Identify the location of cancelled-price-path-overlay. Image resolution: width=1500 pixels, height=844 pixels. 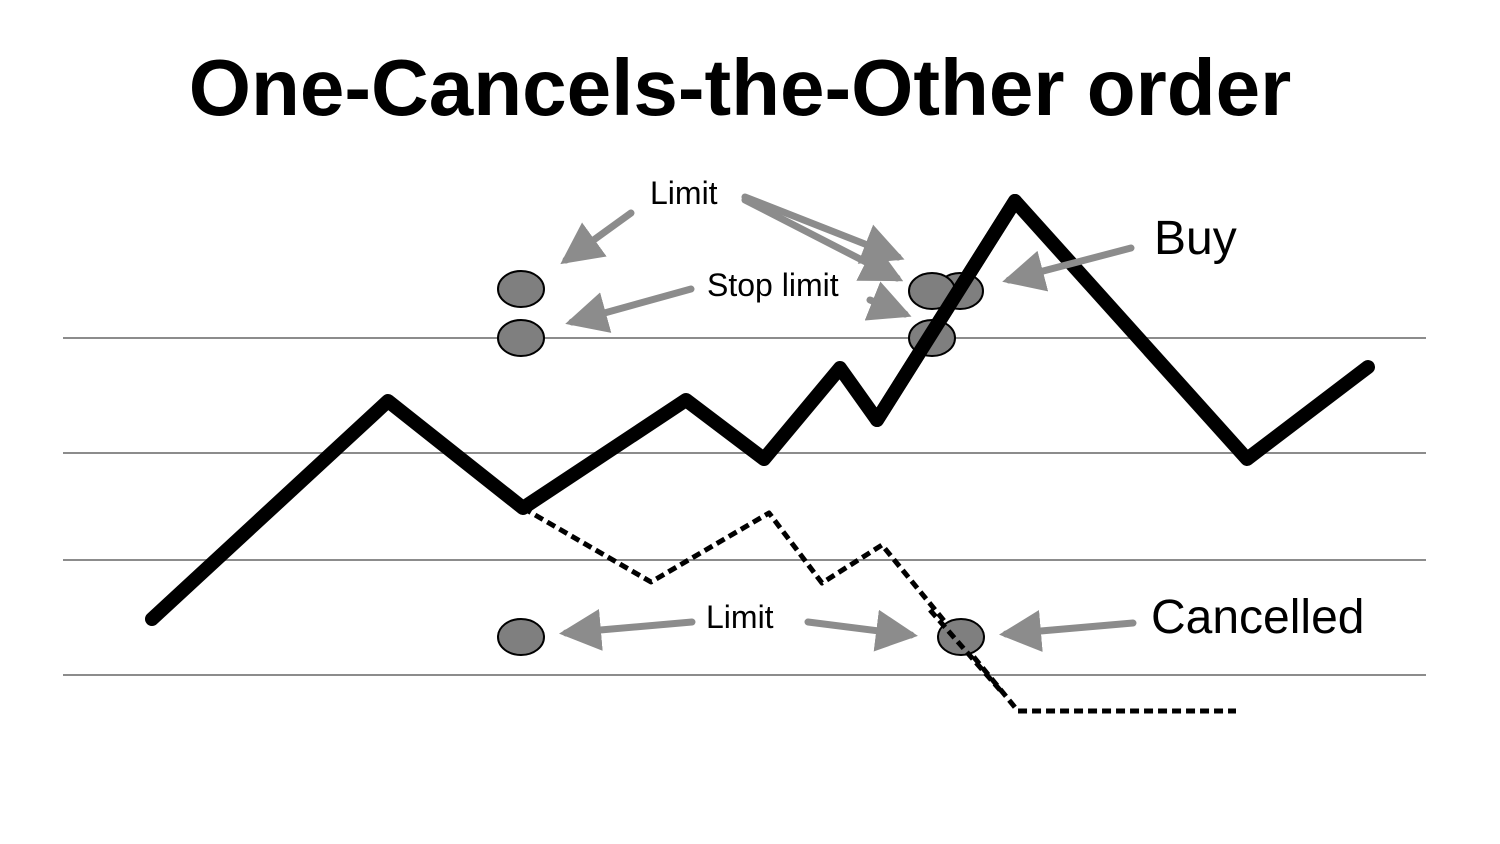
(965, 650).